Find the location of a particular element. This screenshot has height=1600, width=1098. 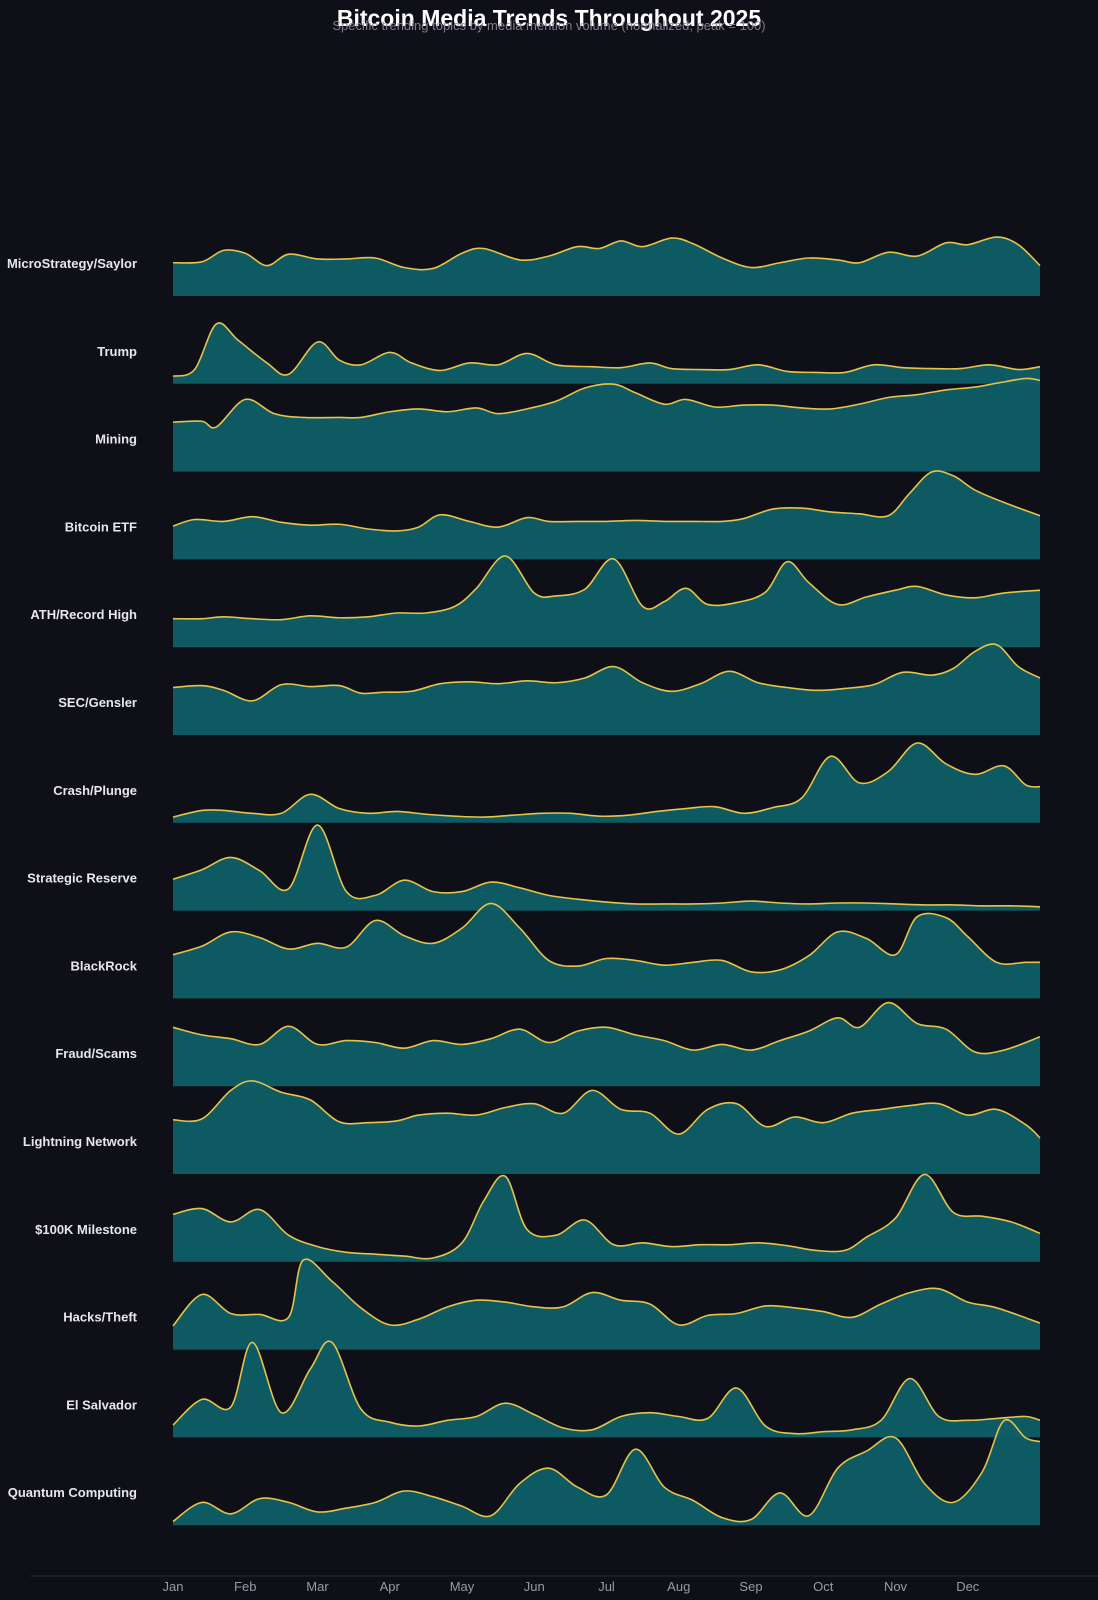

ridge-line-sec-gensler is located at coordinates (606, 672).